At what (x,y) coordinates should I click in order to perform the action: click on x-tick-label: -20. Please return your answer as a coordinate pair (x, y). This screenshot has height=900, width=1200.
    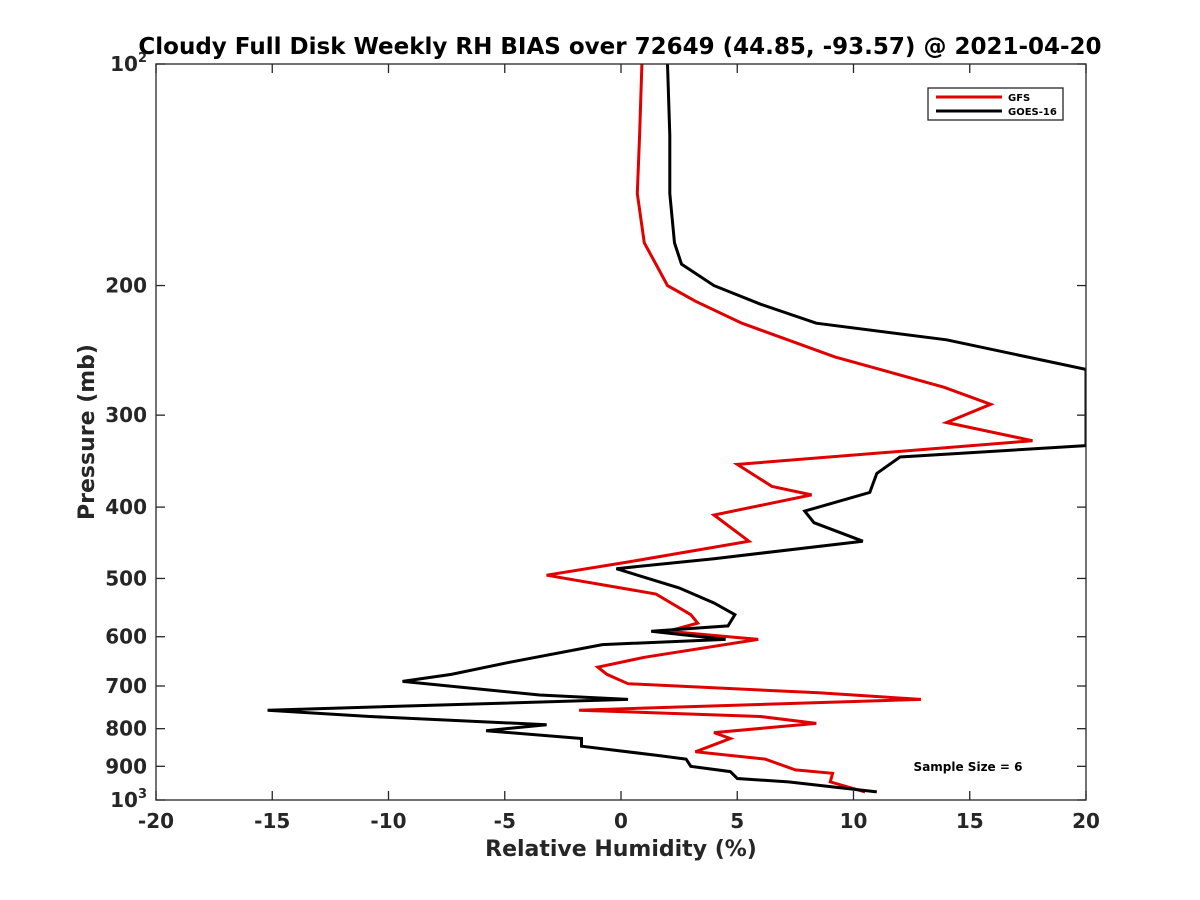
    Looking at the image, I should click on (156, 821).